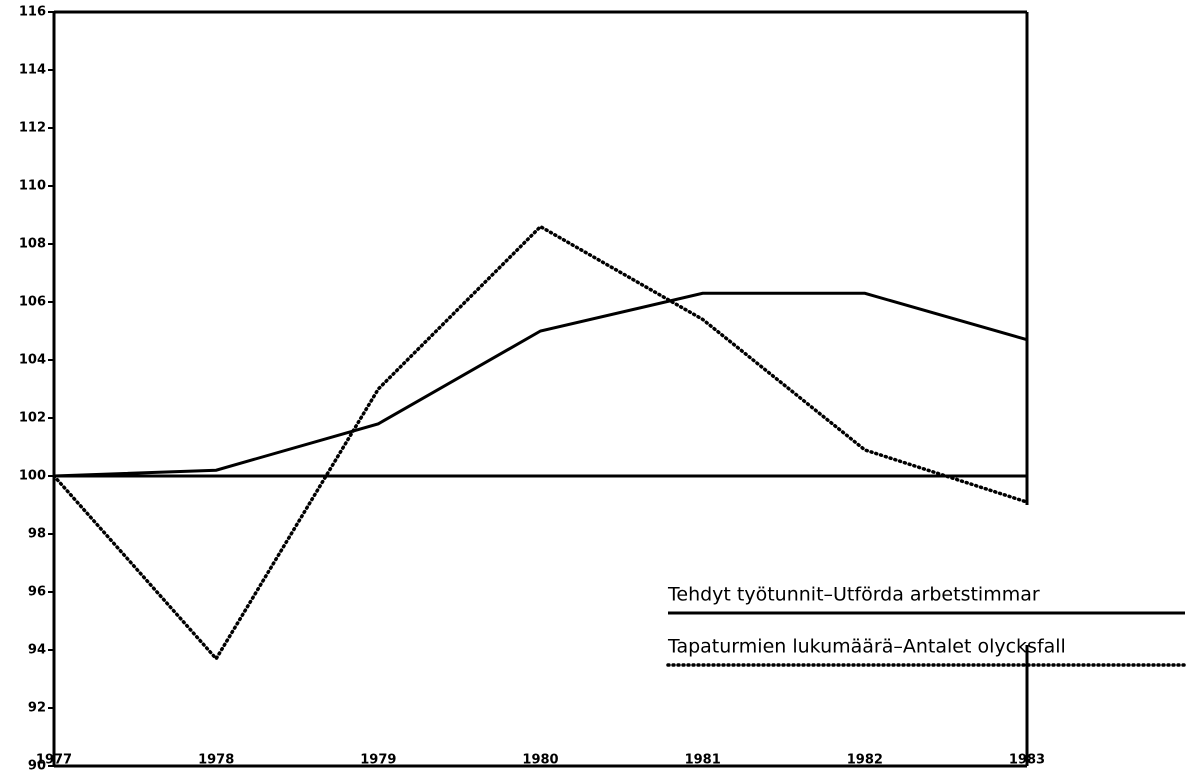 The image size is (1195, 770). I want to click on y-tick-label: 110, so click(32, 186).